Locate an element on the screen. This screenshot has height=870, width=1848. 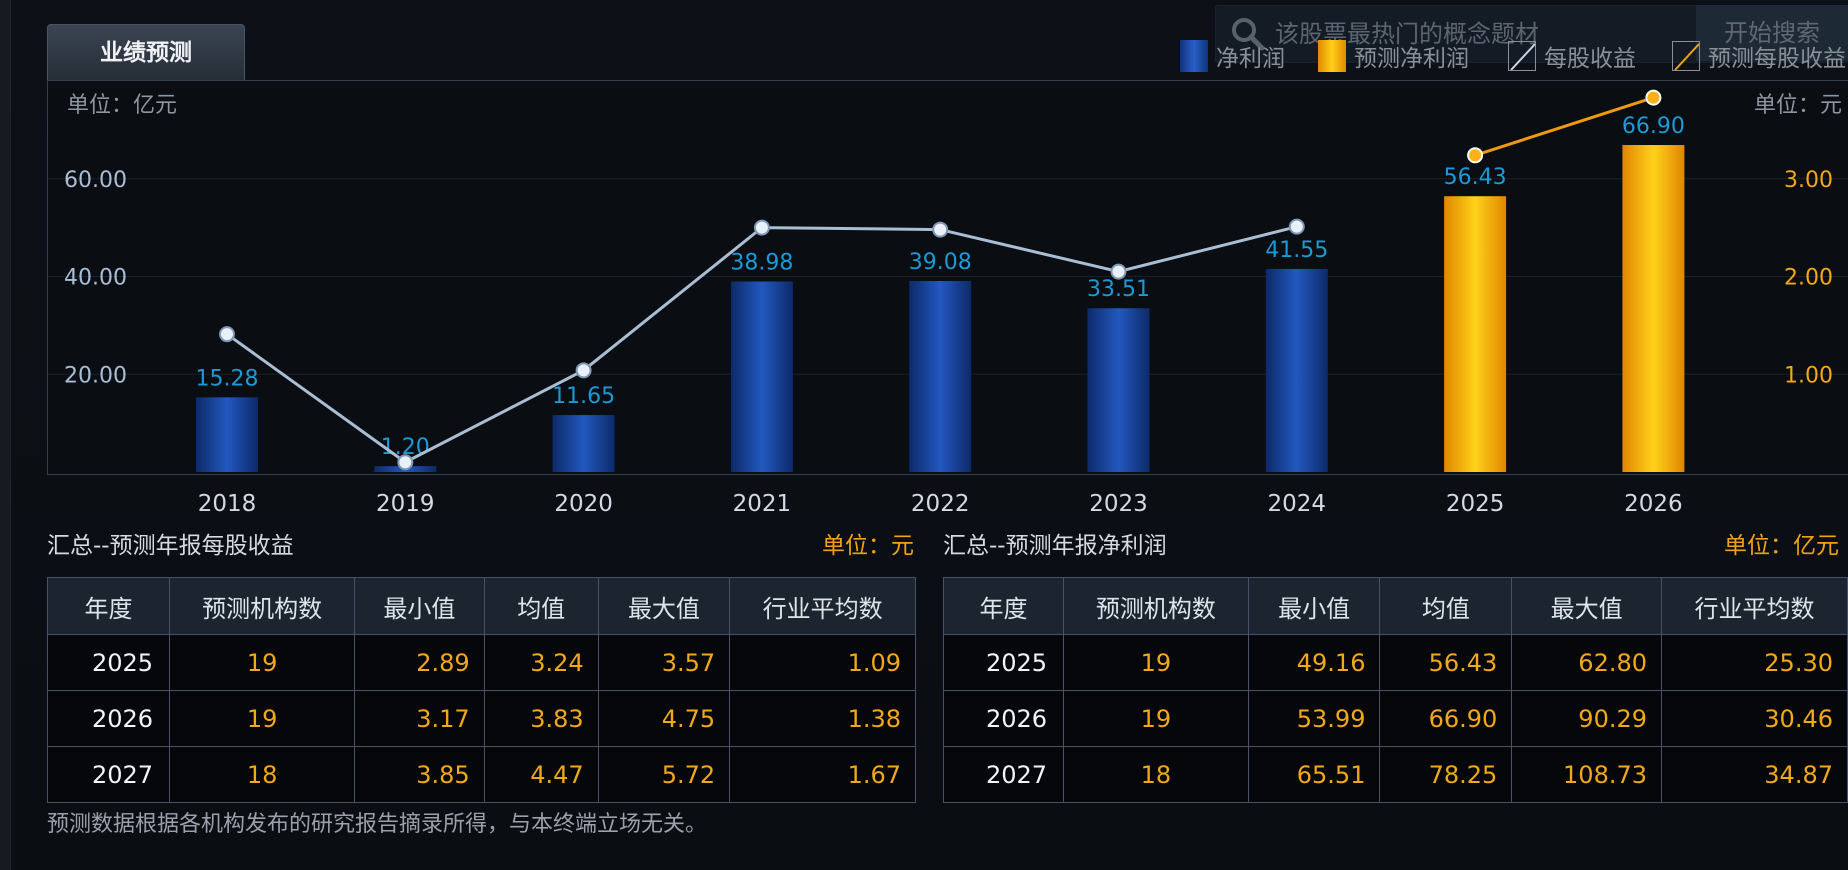
table-cell: 3.85 is located at coordinates (419, 774).